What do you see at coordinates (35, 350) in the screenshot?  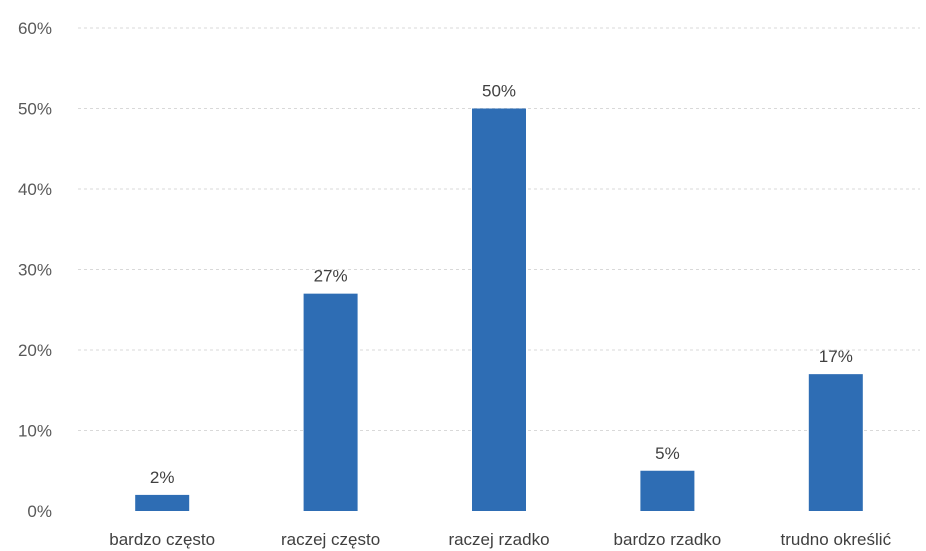 I see `y-tick-label: 20%` at bounding box center [35, 350].